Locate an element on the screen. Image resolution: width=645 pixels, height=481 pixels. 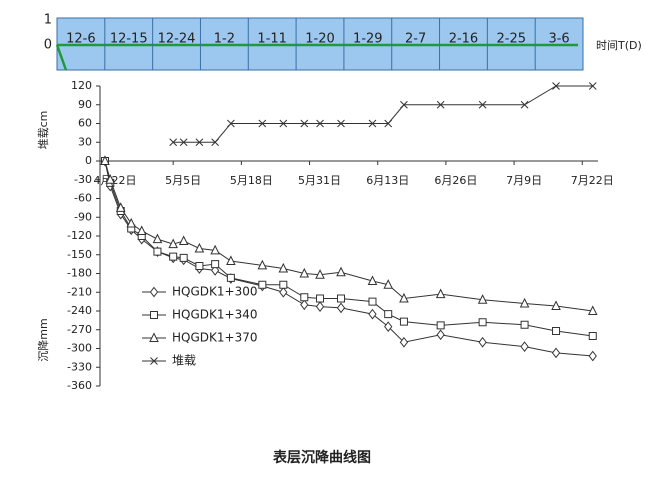
strip-date: 1-11 is located at coordinates (272, 39).